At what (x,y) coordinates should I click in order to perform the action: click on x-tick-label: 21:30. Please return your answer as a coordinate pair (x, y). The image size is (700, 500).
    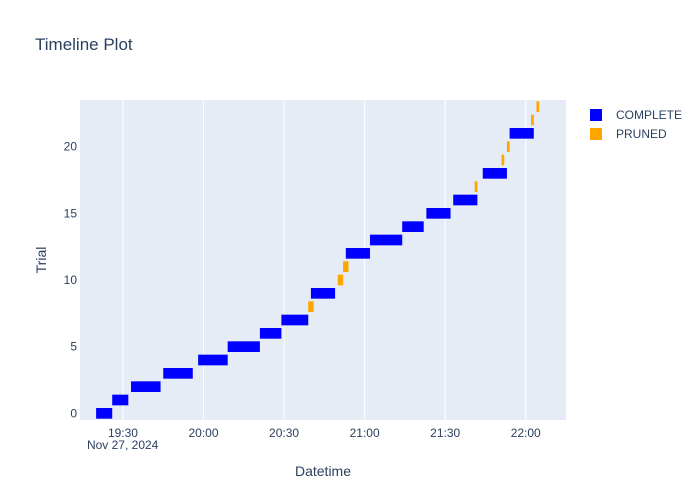
    Looking at the image, I should click on (445, 433).